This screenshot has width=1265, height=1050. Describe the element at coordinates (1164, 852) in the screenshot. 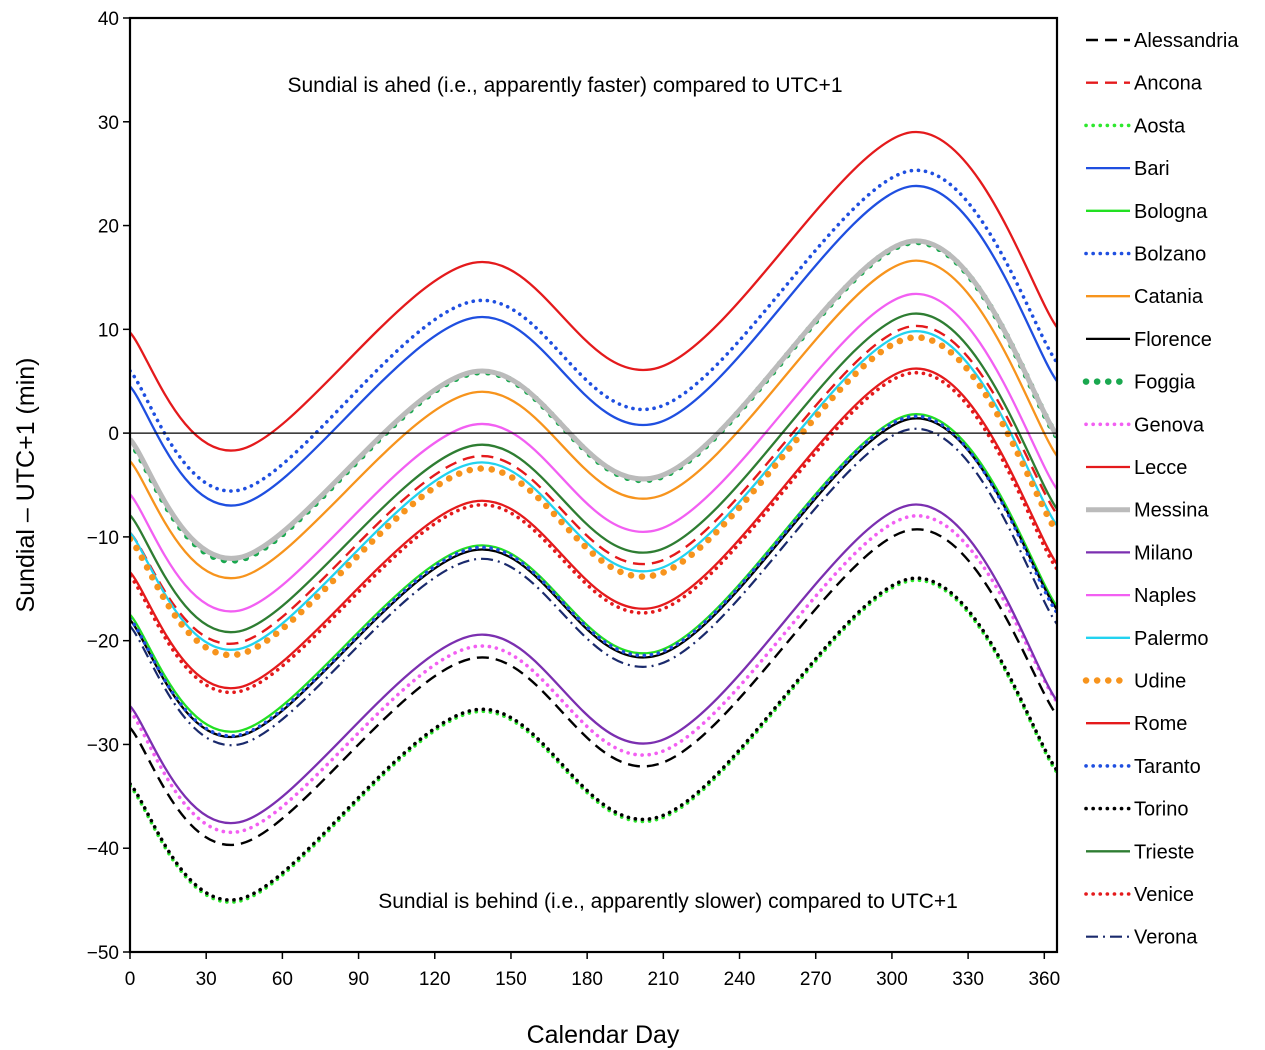

I see `legend-label: Trieste` at that location.